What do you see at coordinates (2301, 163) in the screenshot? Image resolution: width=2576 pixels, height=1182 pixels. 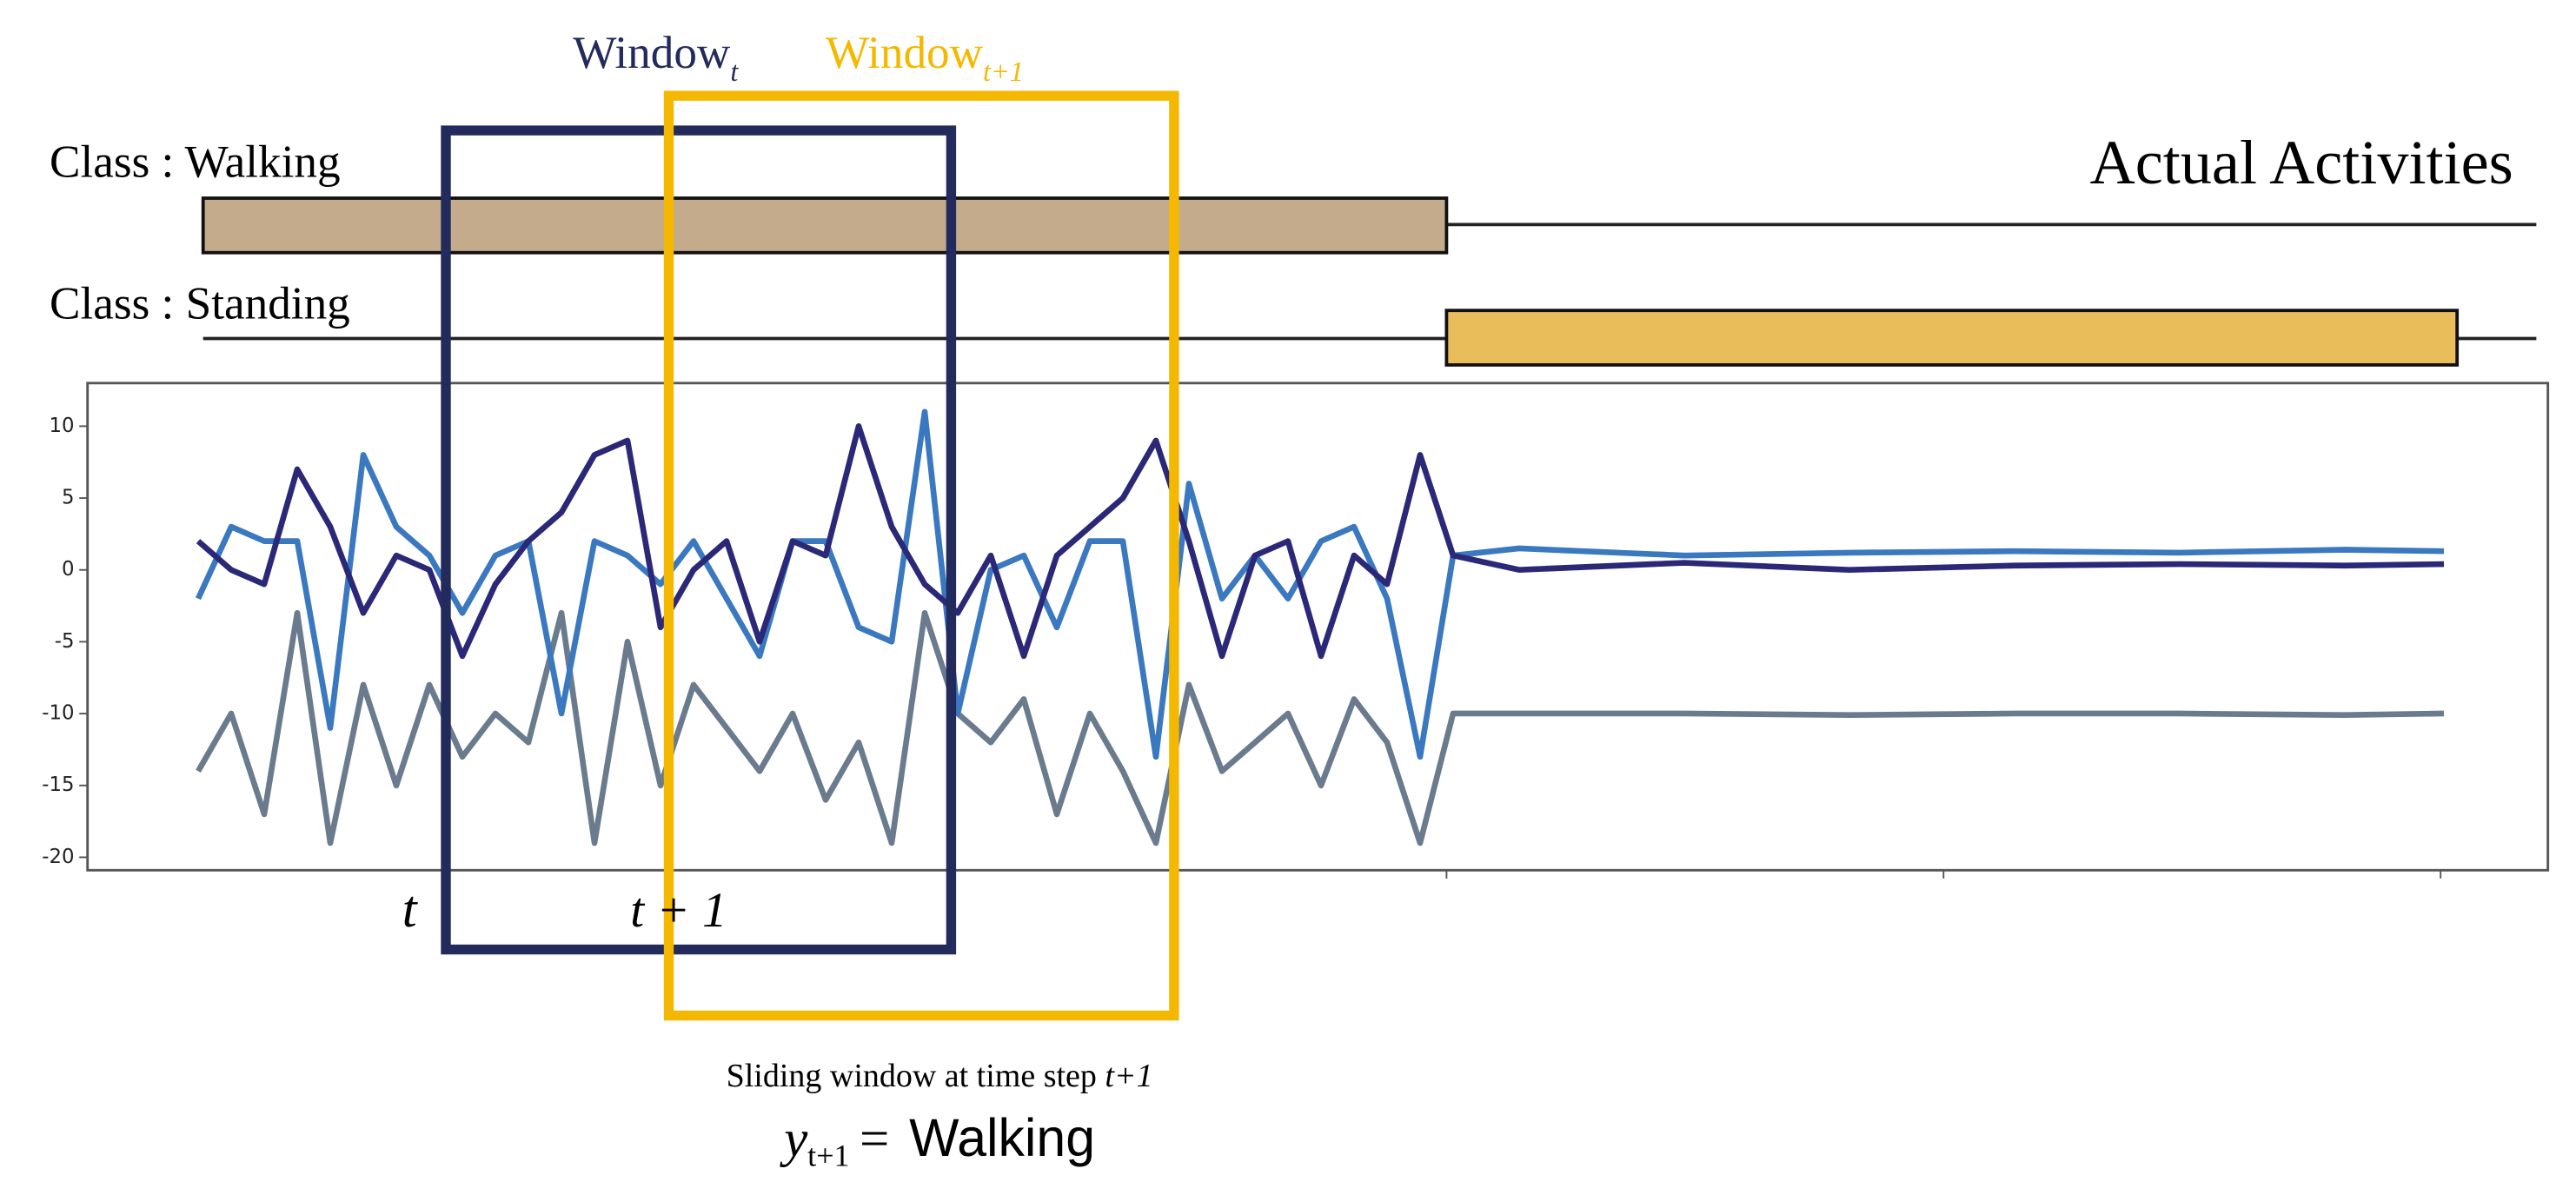 I see `title: Actual Activities` at bounding box center [2301, 163].